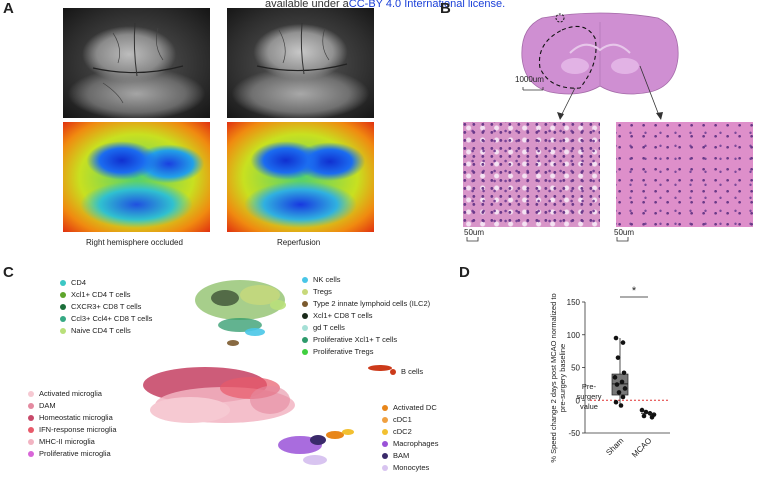 The height and width of the screenshot is (477, 761). What do you see at coordinates (634, 291) in the screenshot?
I see `significance-star: *` at bounding box center [634, 291].